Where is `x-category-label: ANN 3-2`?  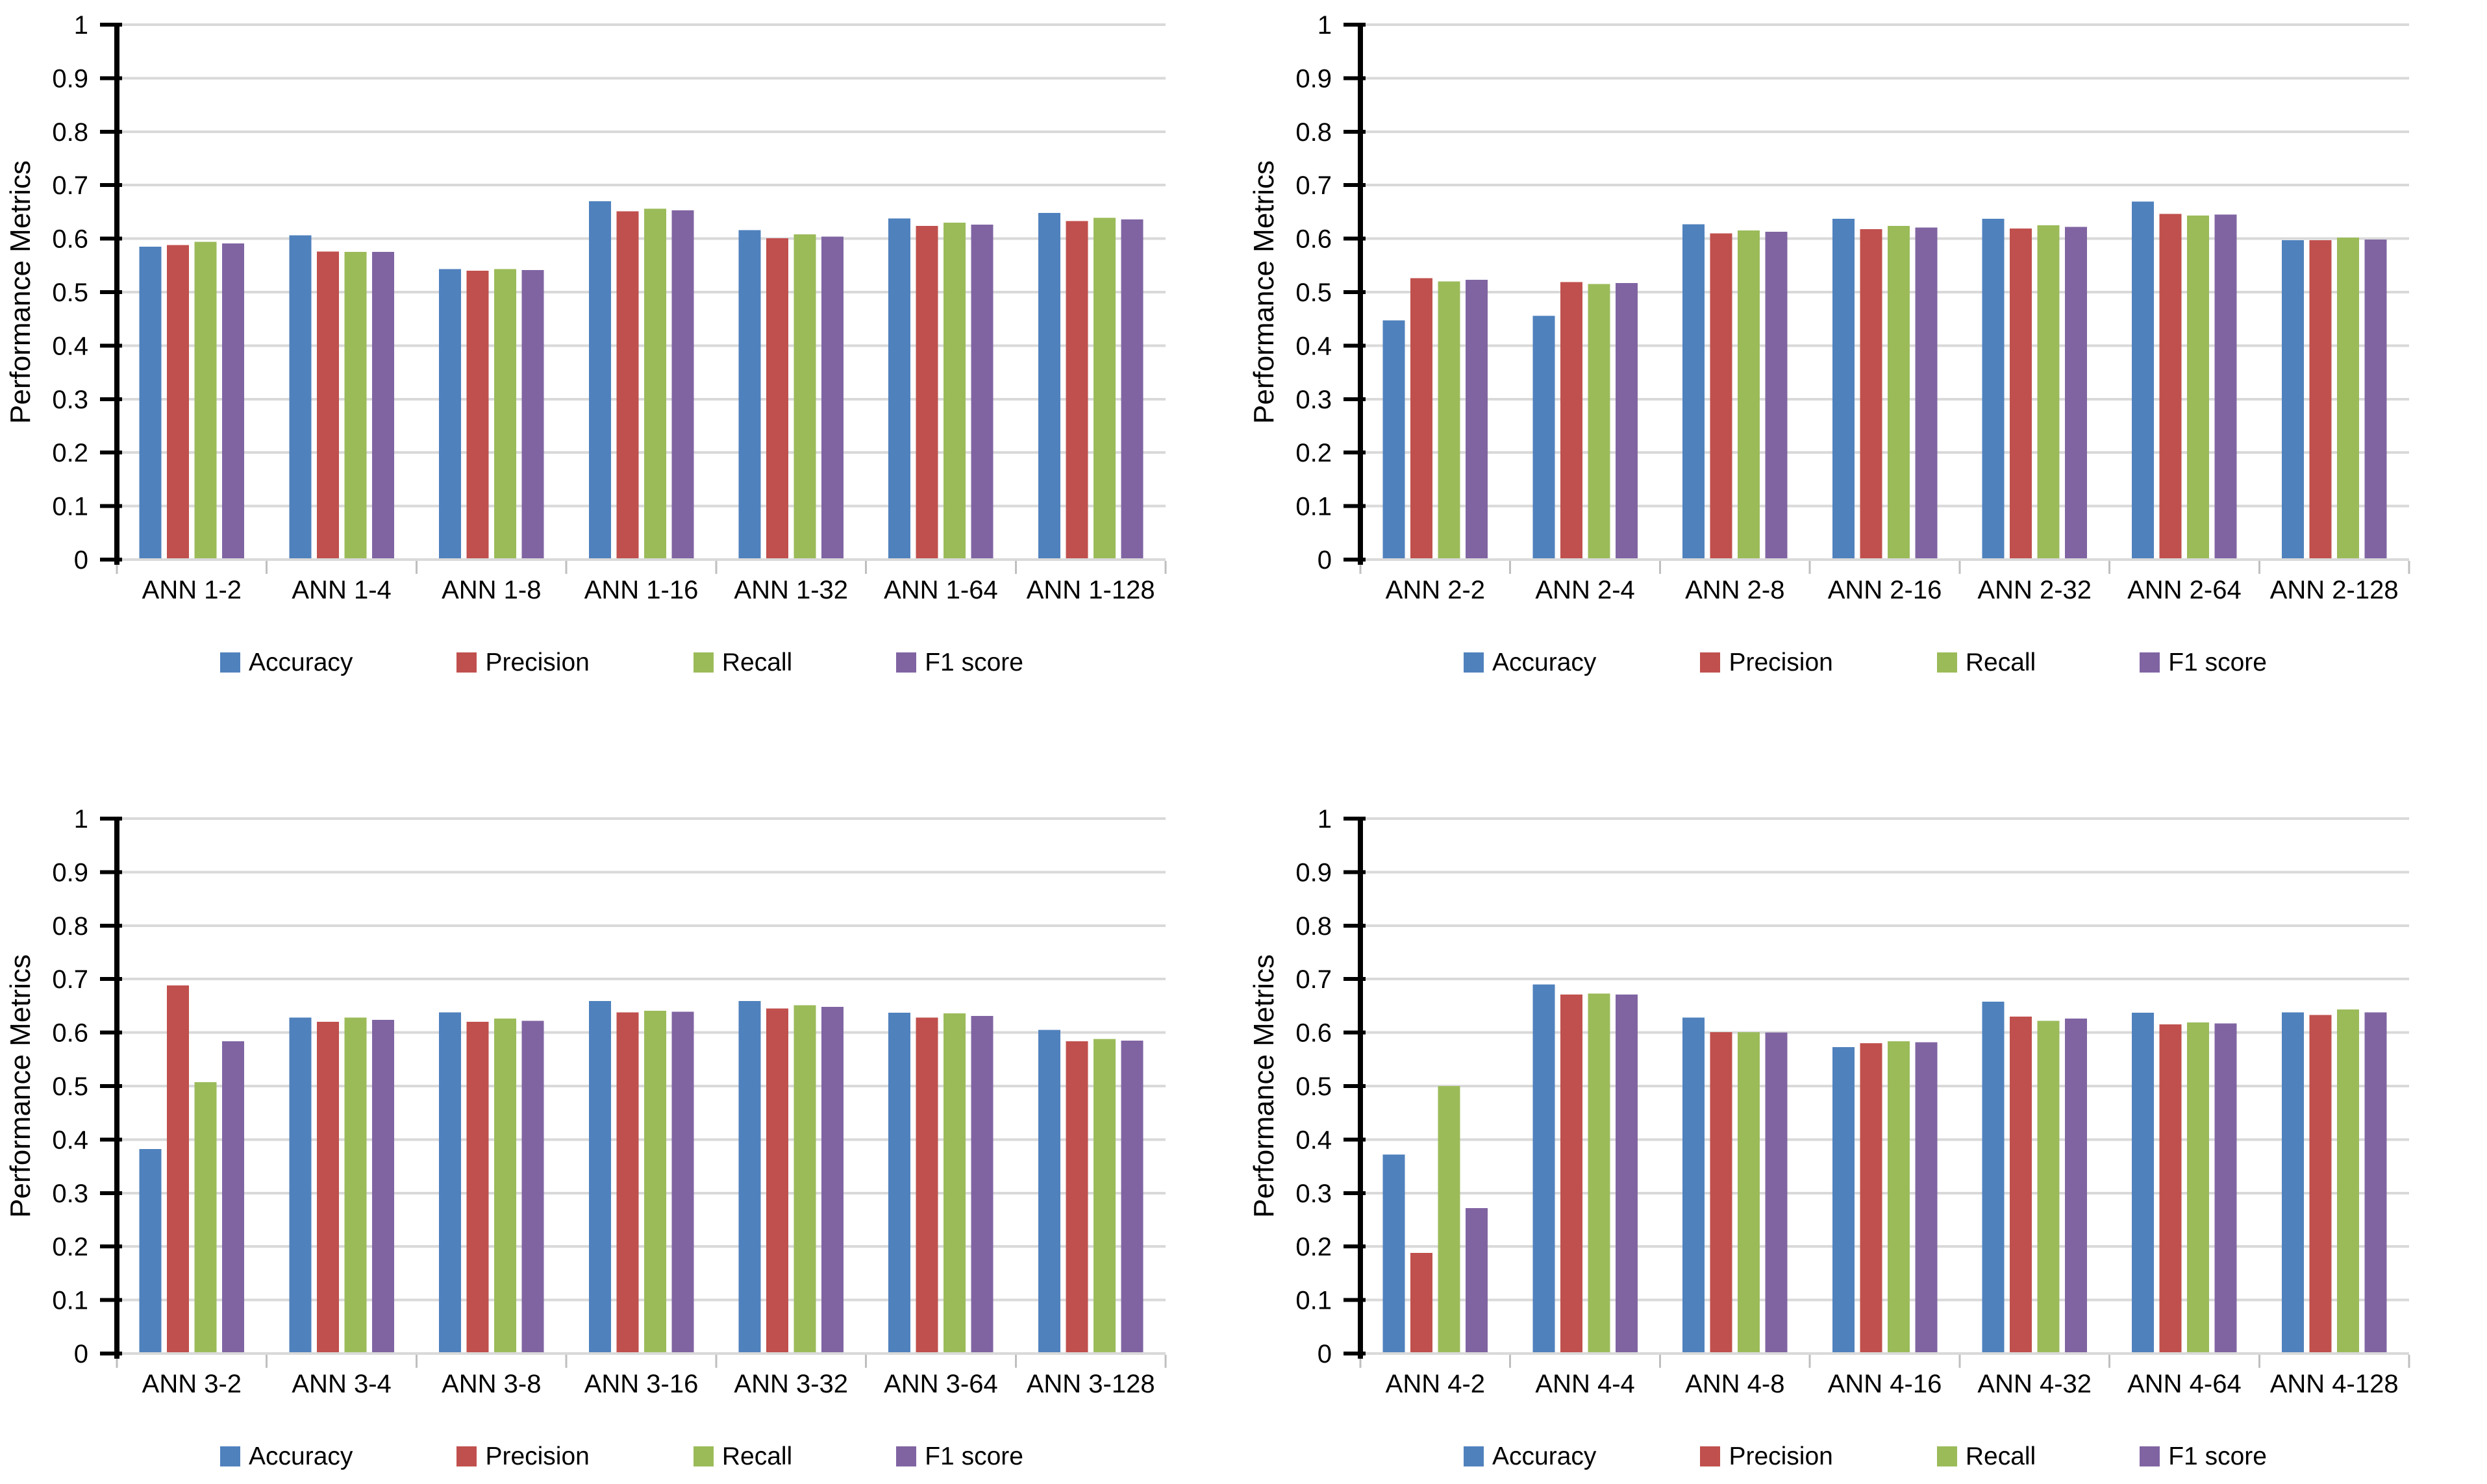
x-category-label: ANN 3-2 is located at coordinates (192, 1384).